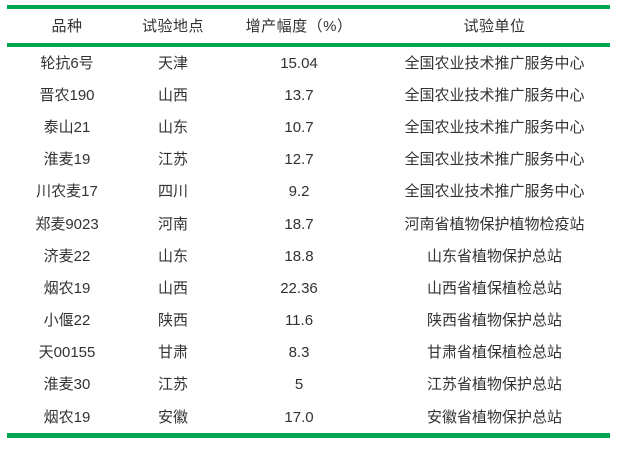 The image size is (618, 449). I want to click on cell-variety: 郑麦9023, so click(67, 224).